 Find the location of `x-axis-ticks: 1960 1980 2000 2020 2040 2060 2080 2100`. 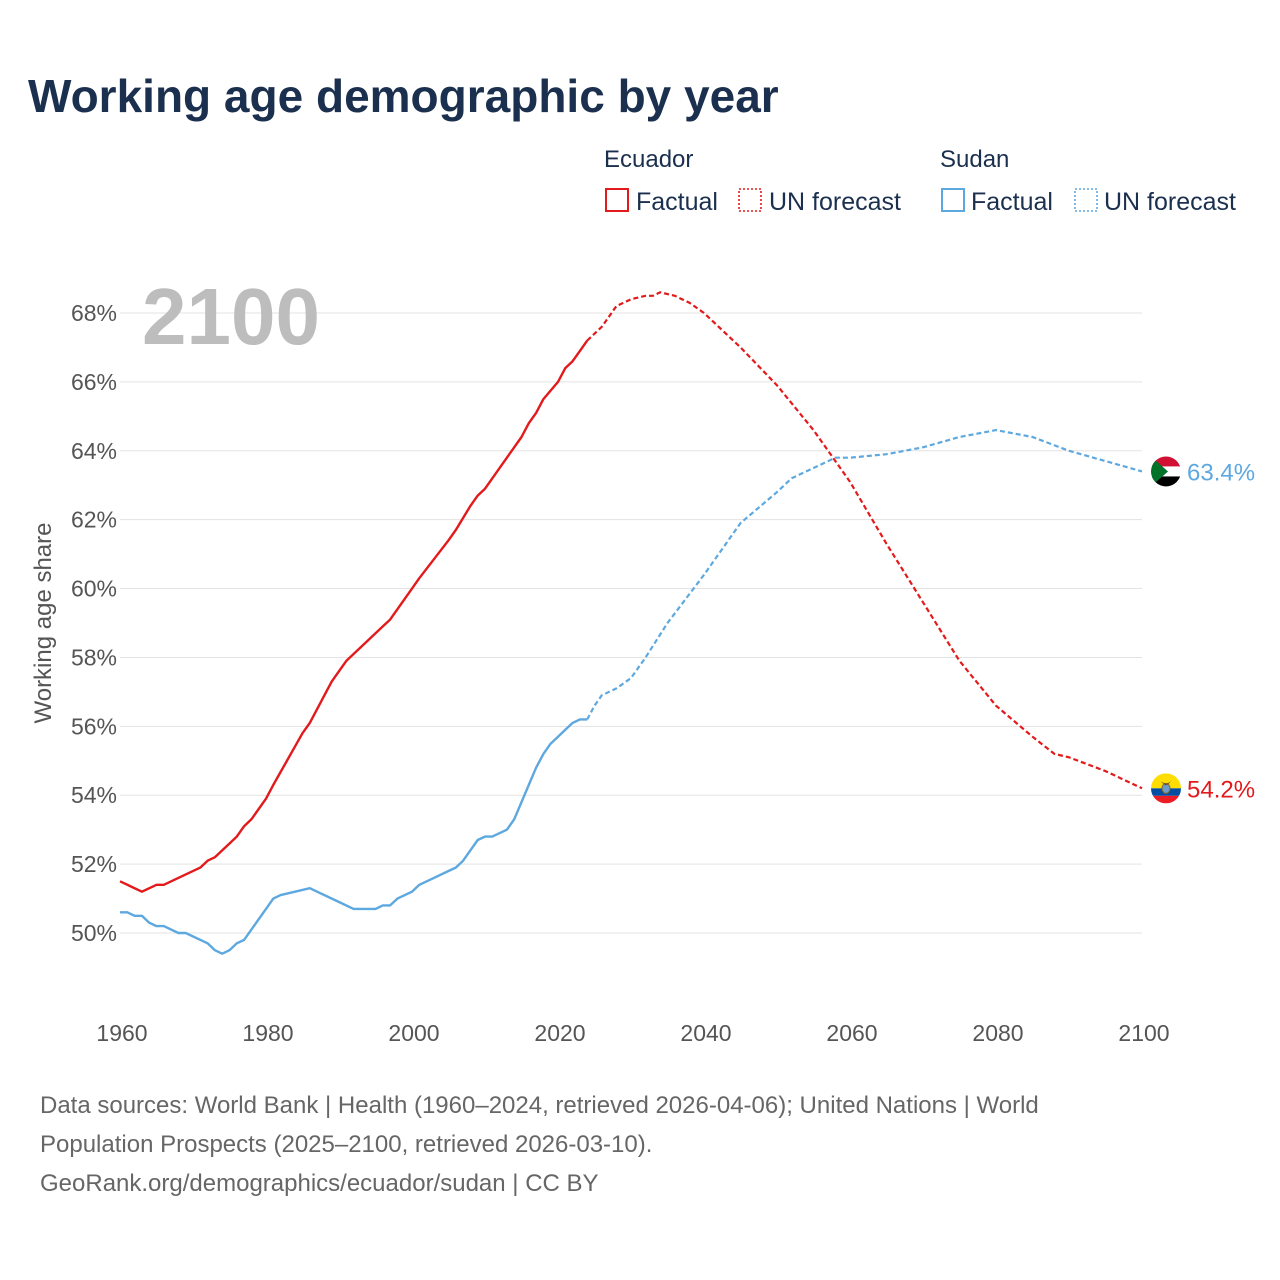

x-axis-ticks: 1960 1980 2000 2020 2040 2060 2080 2100 is located at coordinates (632, 1033).